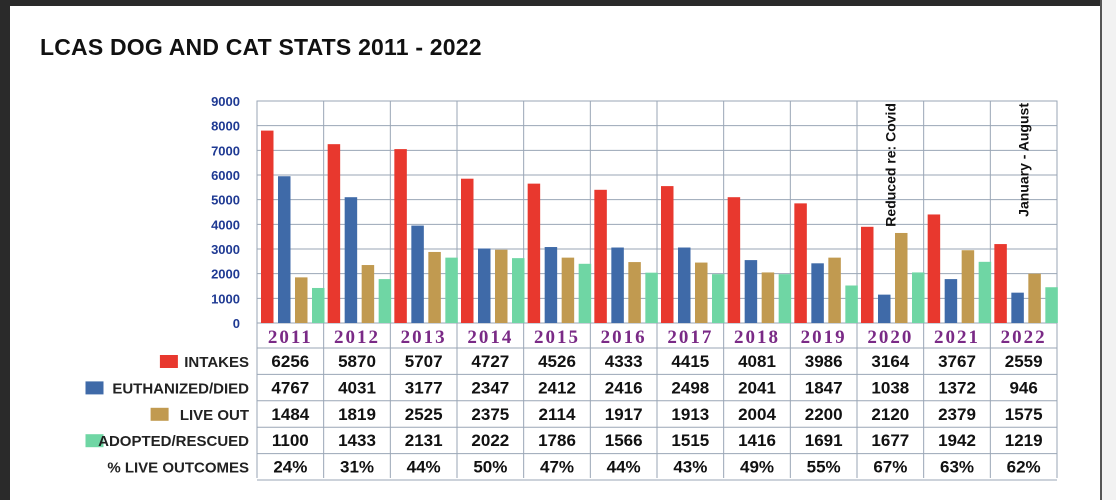  I want to click on x-category-label: 2017, so click(690, 337).